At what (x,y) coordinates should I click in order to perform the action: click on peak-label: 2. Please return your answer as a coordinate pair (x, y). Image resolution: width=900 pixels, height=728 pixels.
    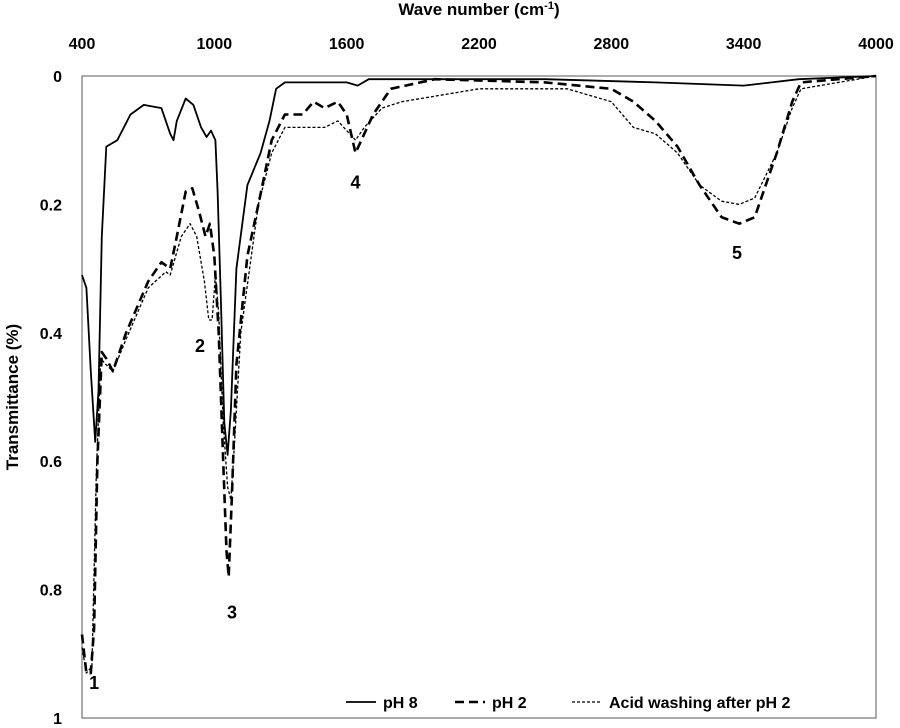
    Looking at the image, I should click on (200, 346).